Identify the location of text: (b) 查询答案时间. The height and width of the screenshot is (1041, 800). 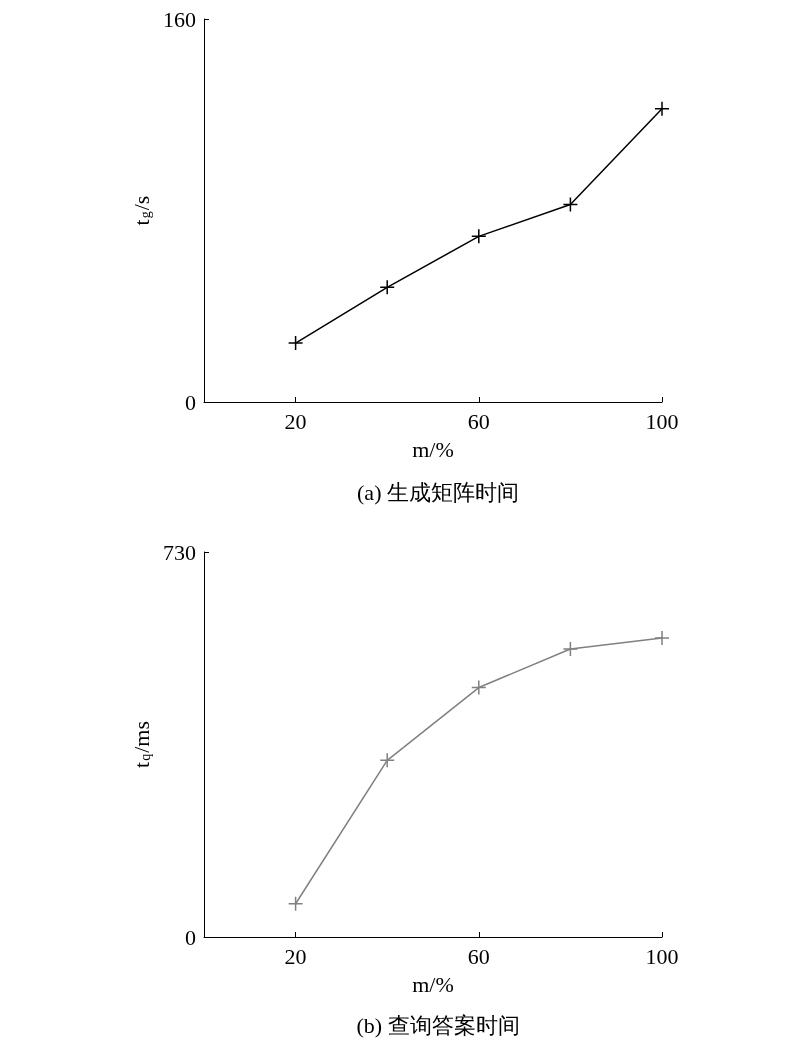
(438, 1025).